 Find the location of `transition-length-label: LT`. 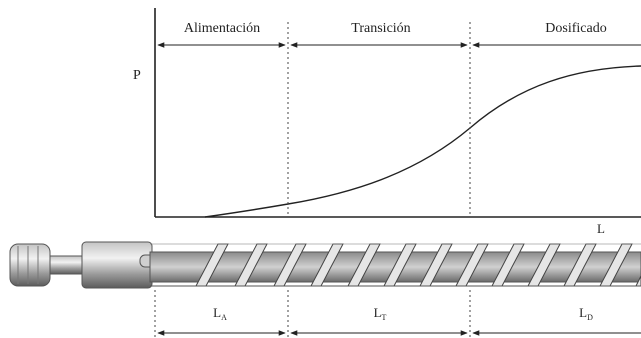

transition-length-label: LT is located at coordinates (380, 313).